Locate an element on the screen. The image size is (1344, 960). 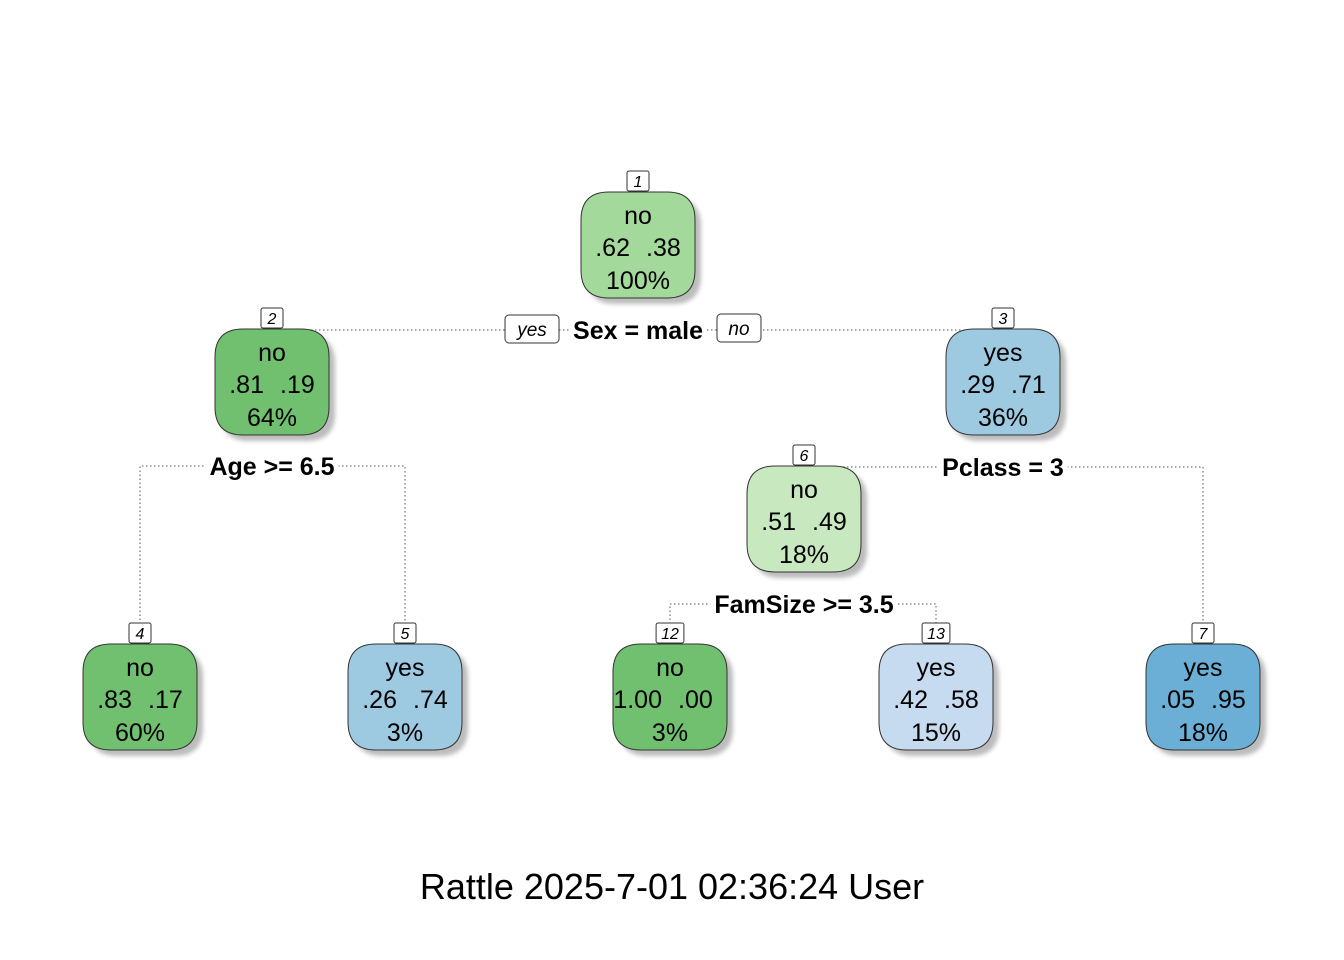
tree-node-6: 6 no .51 .49 18% is located at coordinates (806, 511).